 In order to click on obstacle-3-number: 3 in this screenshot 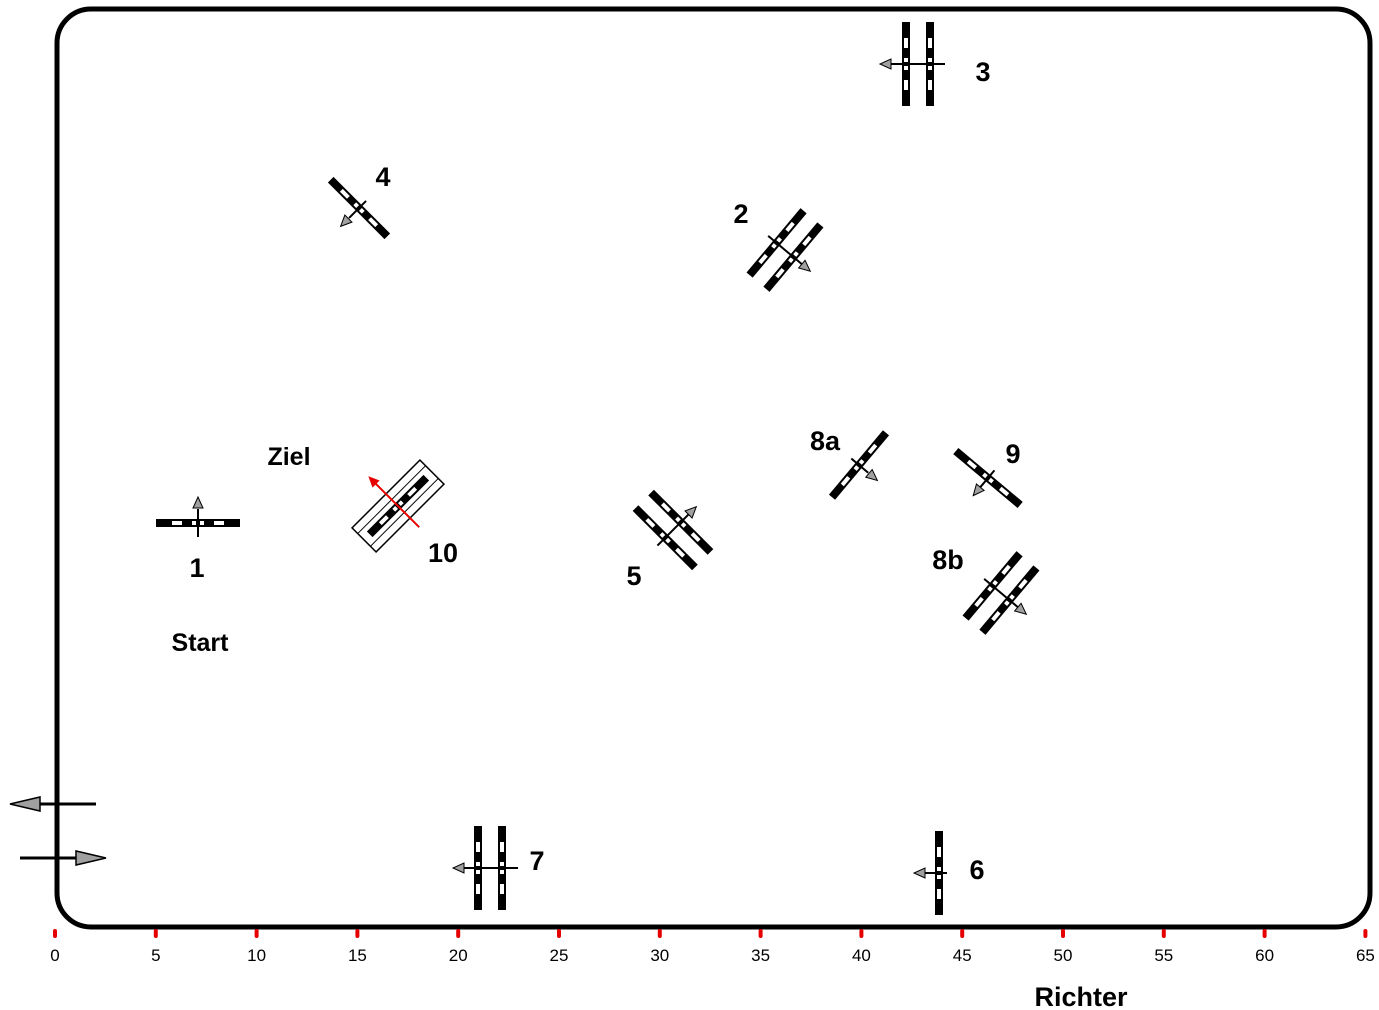, I will do `click(982, 72)`.